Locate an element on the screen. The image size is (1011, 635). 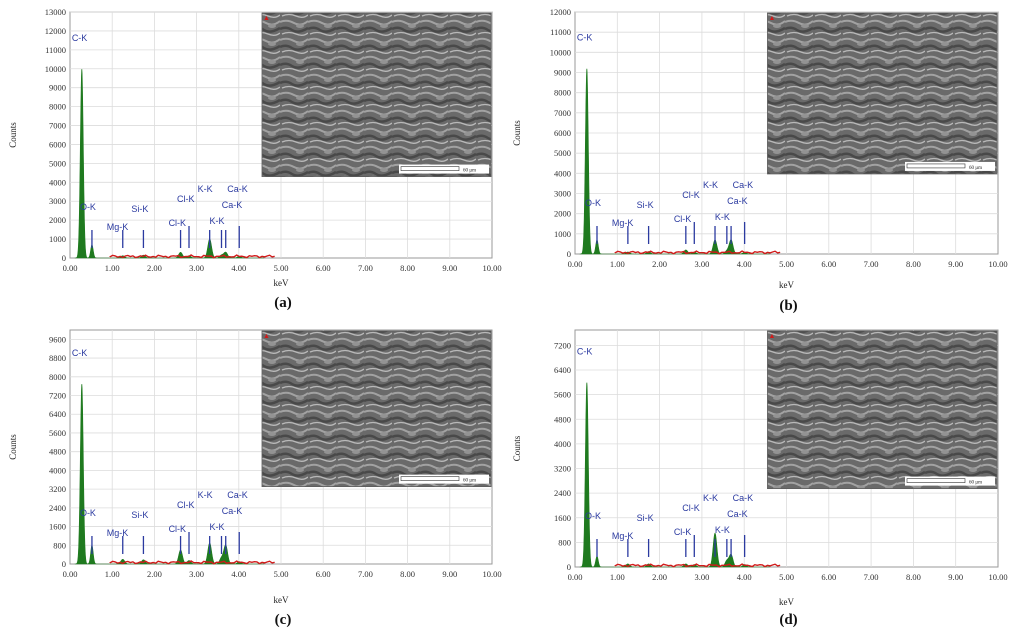
x-tick-label: 0.00 is located at coordinates (70, 574).